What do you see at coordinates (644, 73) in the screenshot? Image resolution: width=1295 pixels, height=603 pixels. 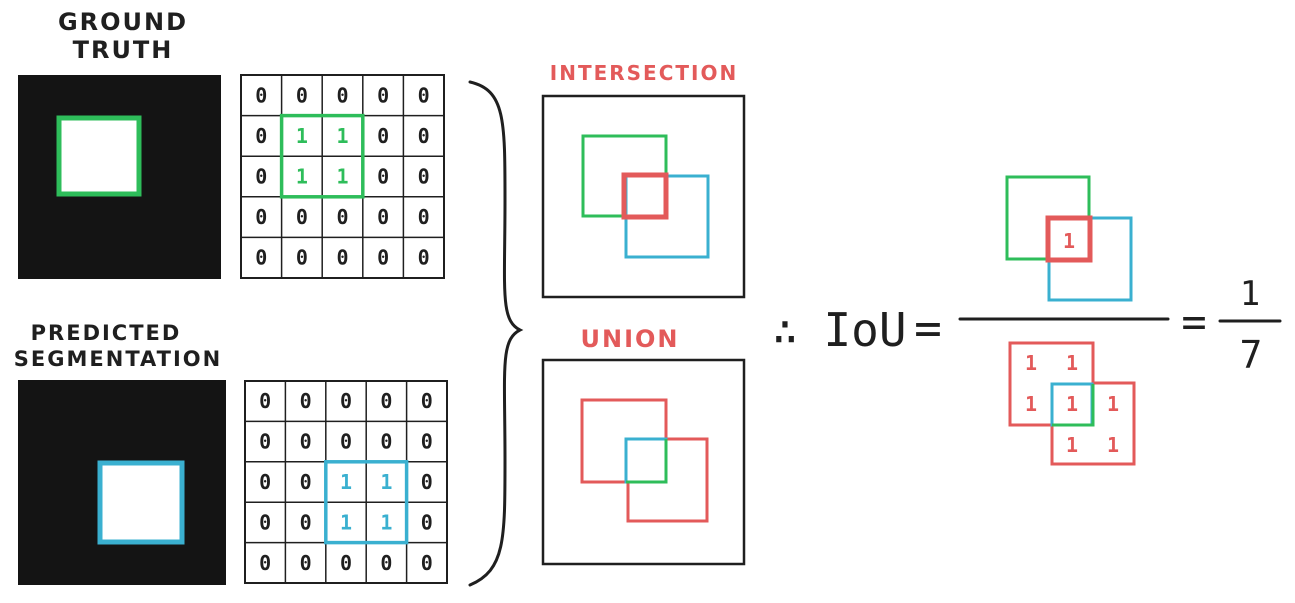 I see `intersection-label: INTERSECTION` at bounding box center [644, 73].